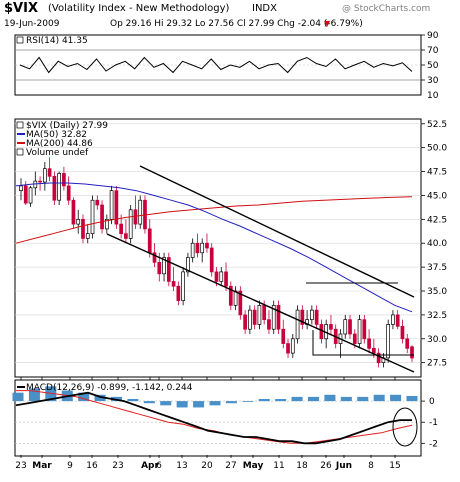 Image resolution: width=460 pixels, height=482 pixels. I want to click on legend-swatch-price, so click(20, 125).